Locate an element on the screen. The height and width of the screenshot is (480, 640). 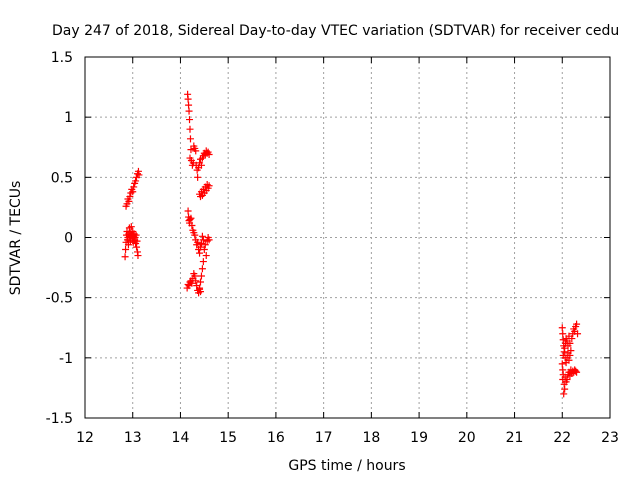
x-tick-label: 13 is located at coordinates (133, 438).